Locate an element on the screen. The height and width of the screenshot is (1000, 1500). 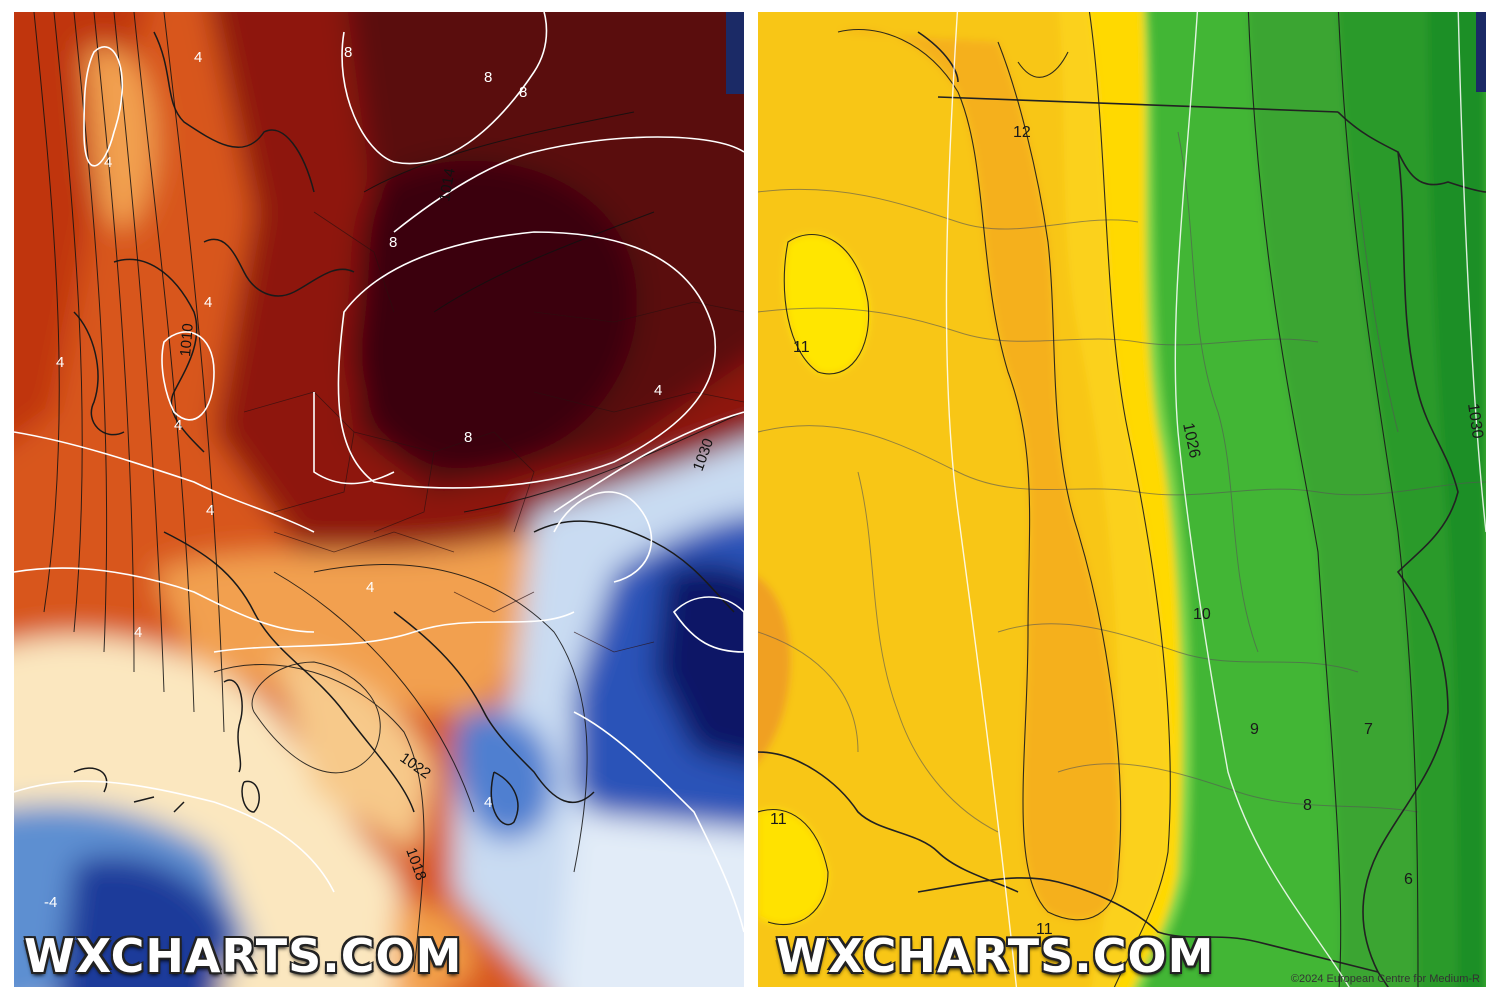
copyright-notice: ©2024 European Centre for Medium-R is located at coordinates (1385, 979).